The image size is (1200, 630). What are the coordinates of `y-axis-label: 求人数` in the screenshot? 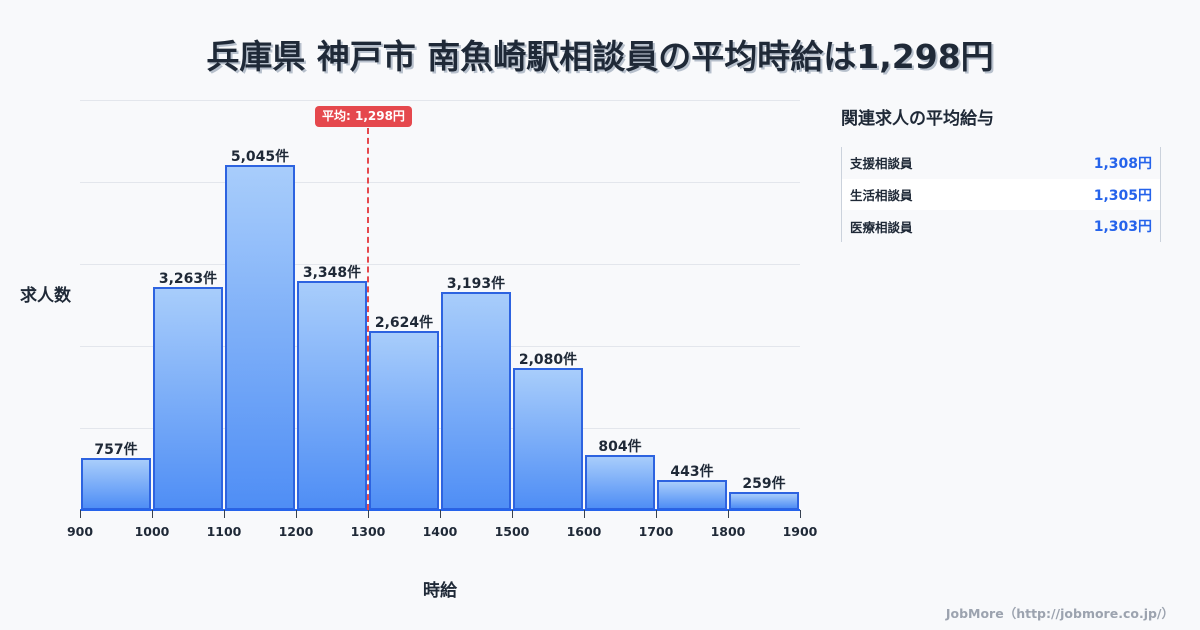 It's located at (45, 296).